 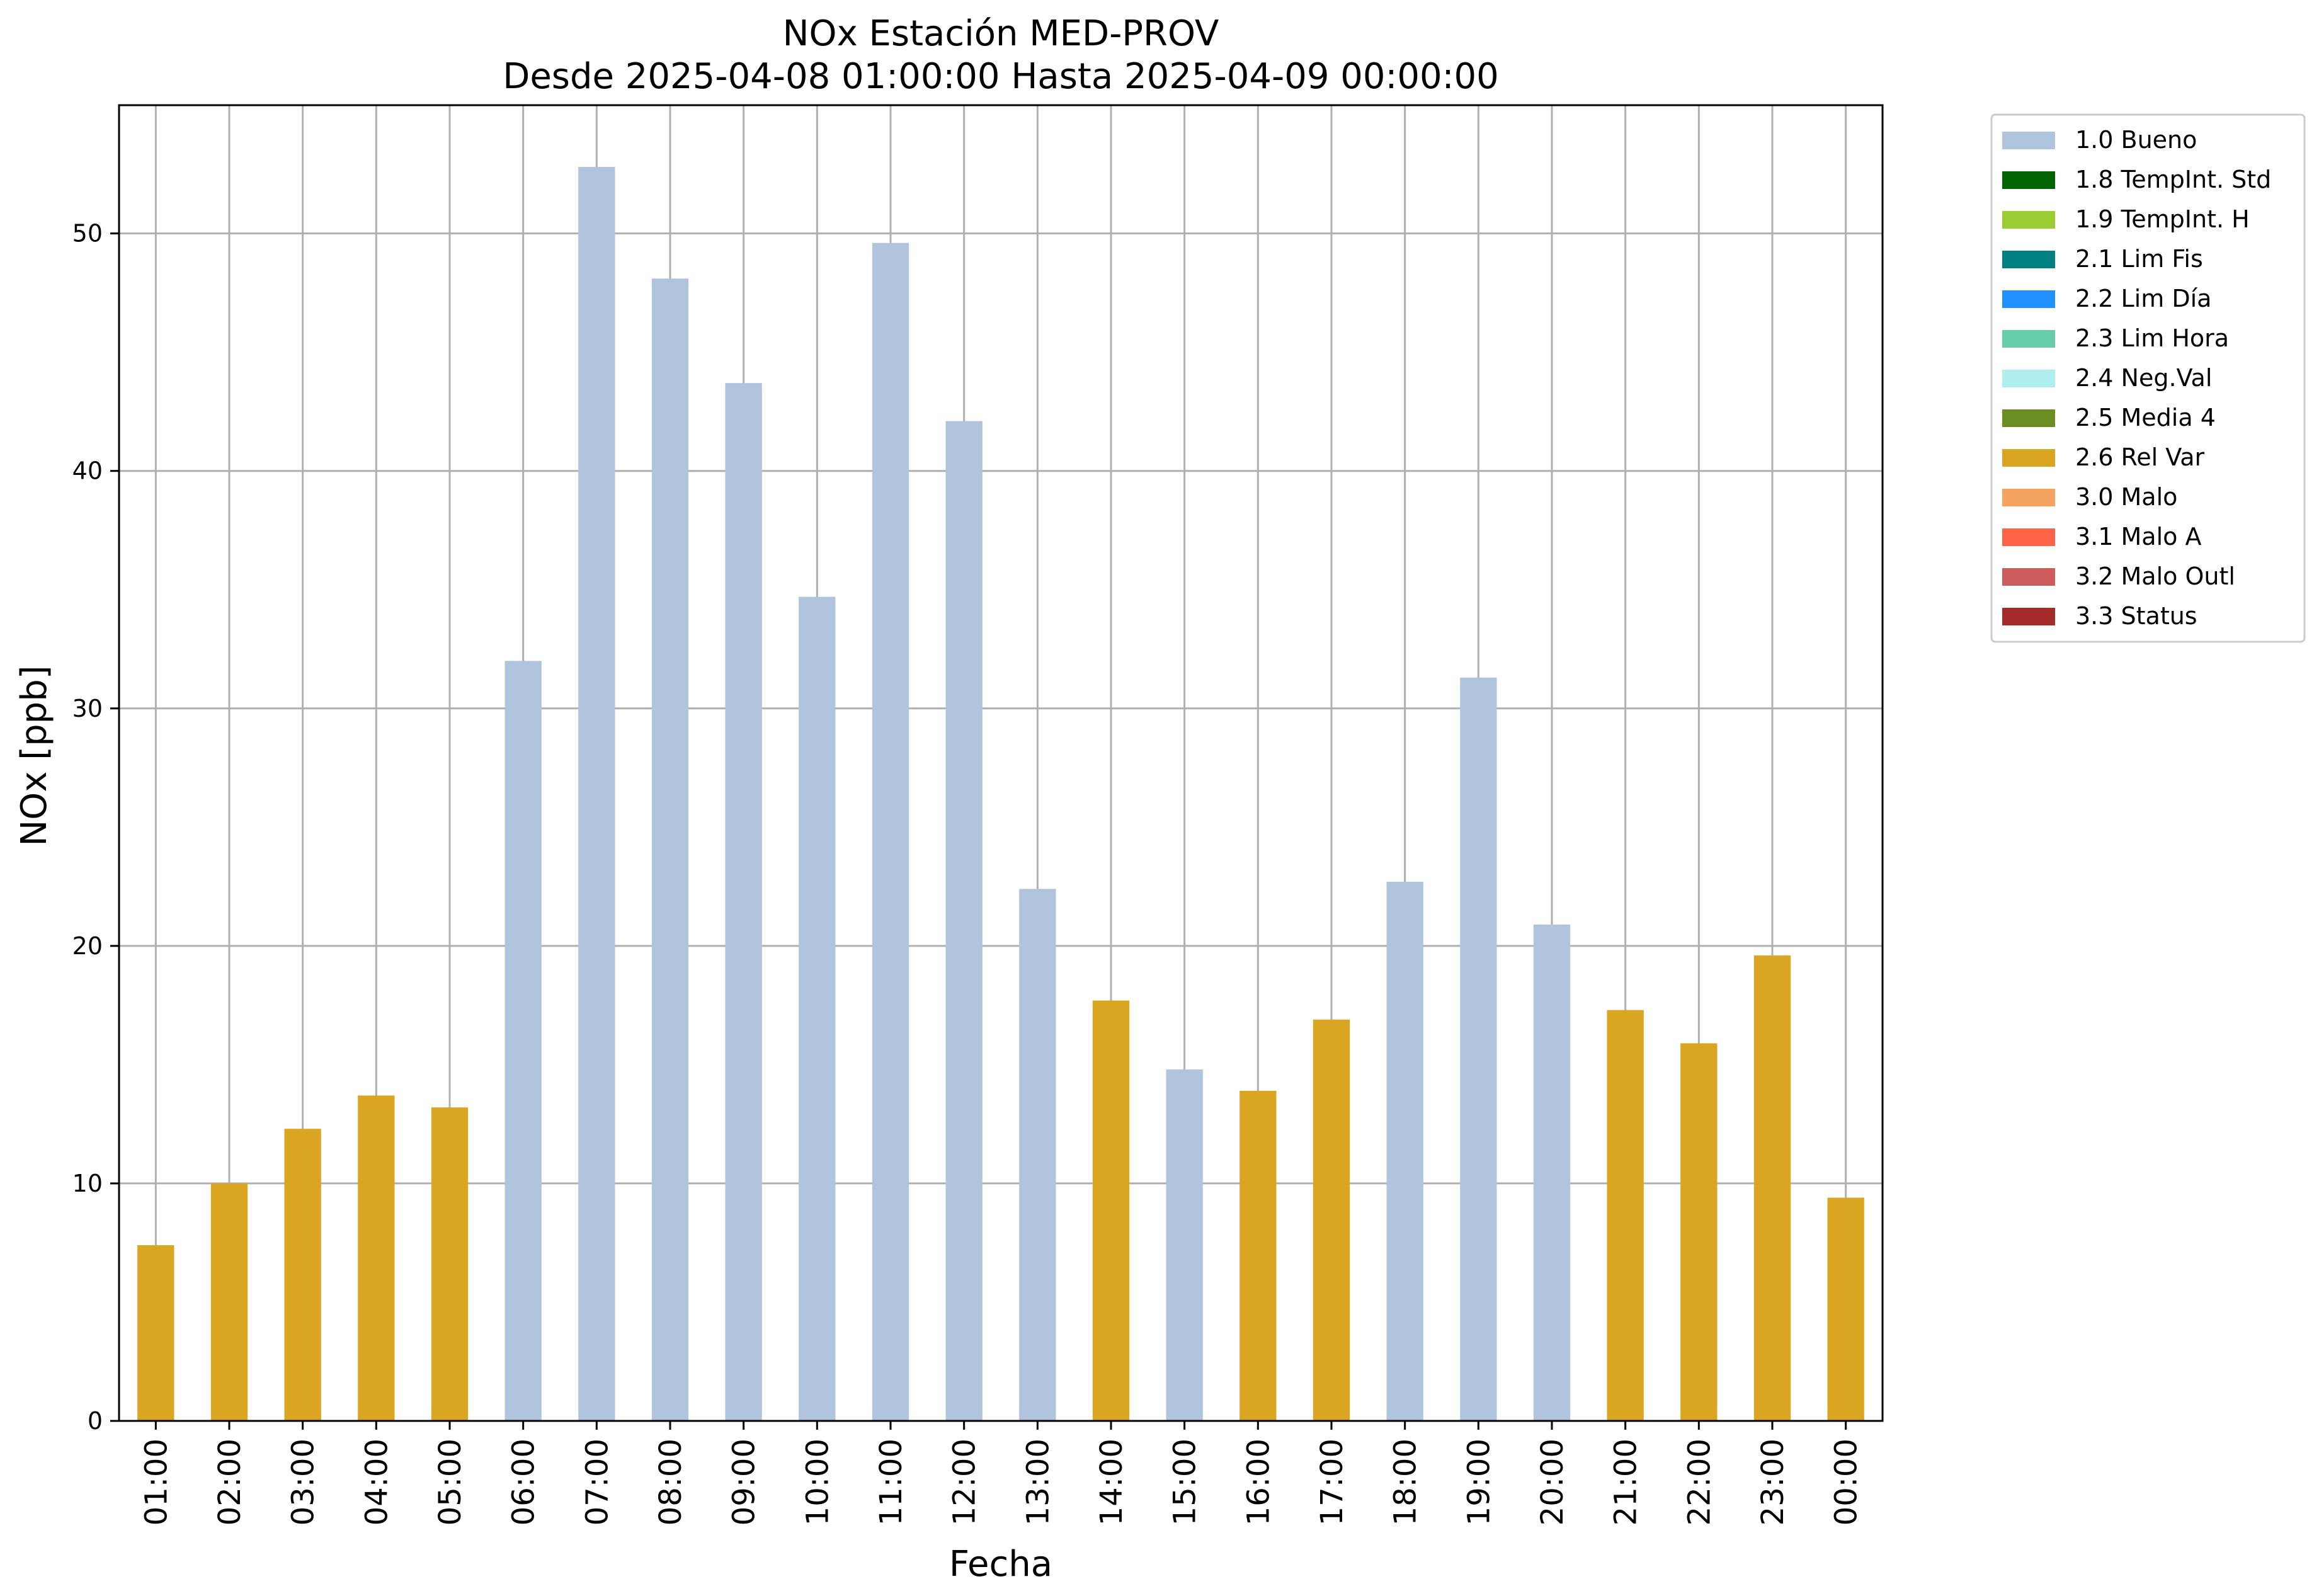 I want to click on x-tick-label-20: 21:00, so click(x=1626, y=1482).